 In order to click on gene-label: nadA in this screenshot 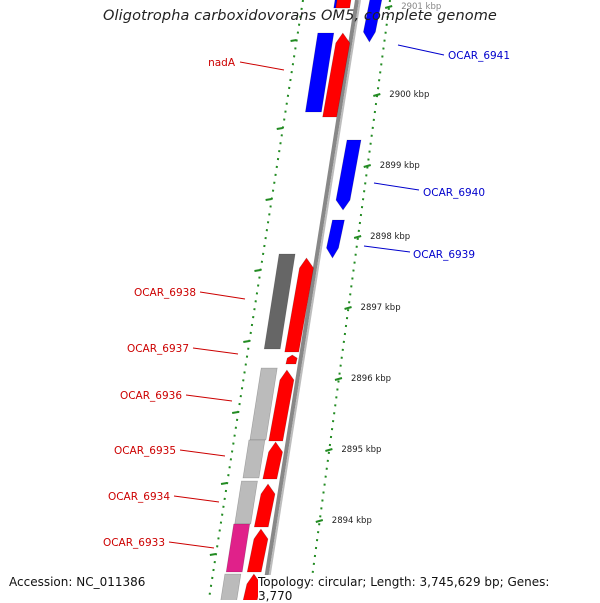, I will do `click(222, 63)`.